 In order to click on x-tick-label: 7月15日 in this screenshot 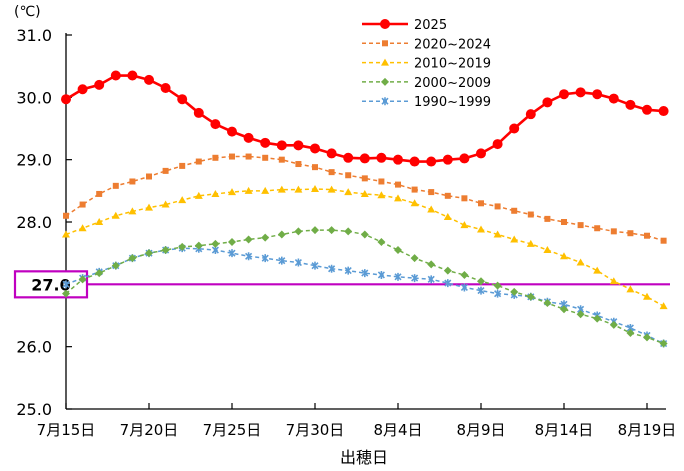, I will do `click(66, 430)`.